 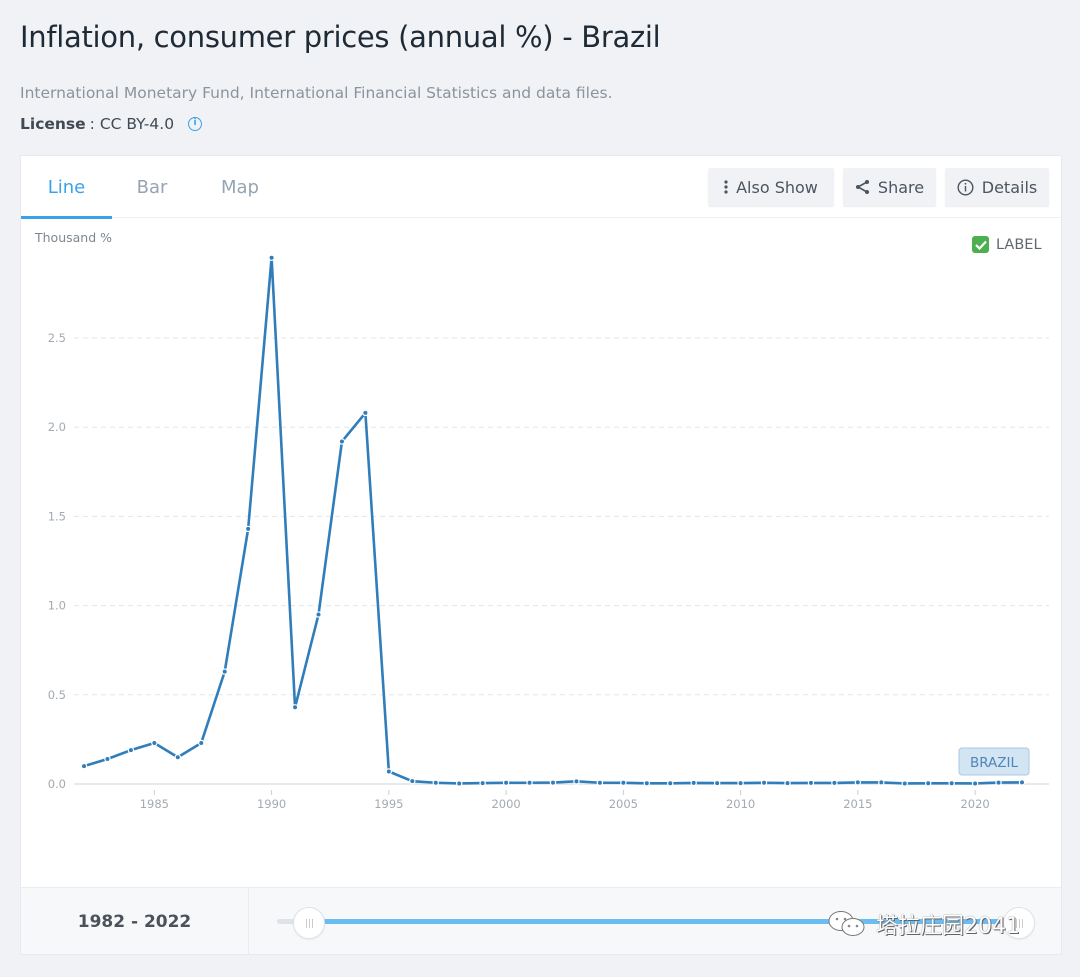 I want to click on series-label: BRAZIL, so click(x=994, y=763).